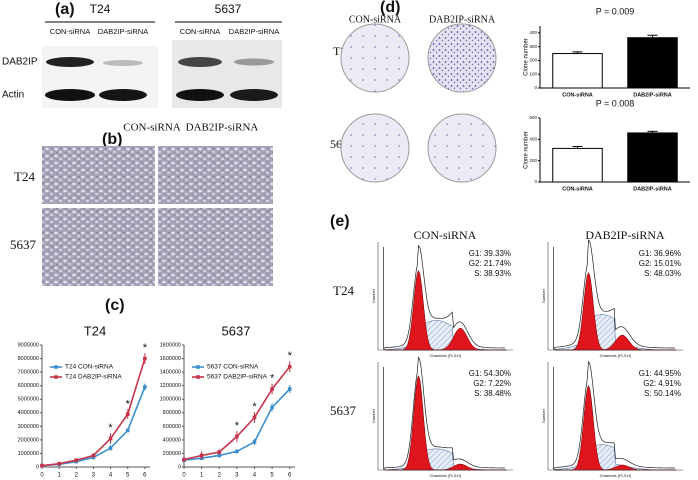 The height and width of the screenshot is (480, 698). Describe the element at coordinates (95, 330) in the screenshot. I see `chart-title: T24` at that location.